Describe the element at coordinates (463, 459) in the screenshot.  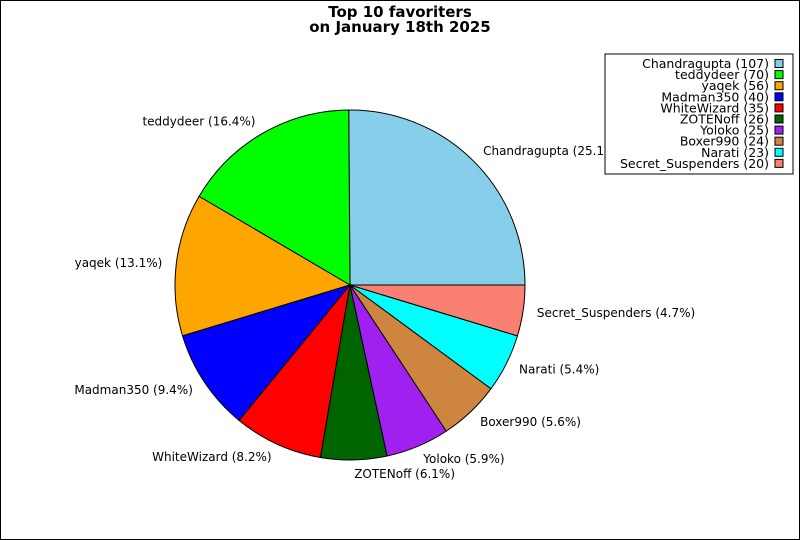
I see `slice-label-yoloko: Yoloko (5.9%)` at that location.